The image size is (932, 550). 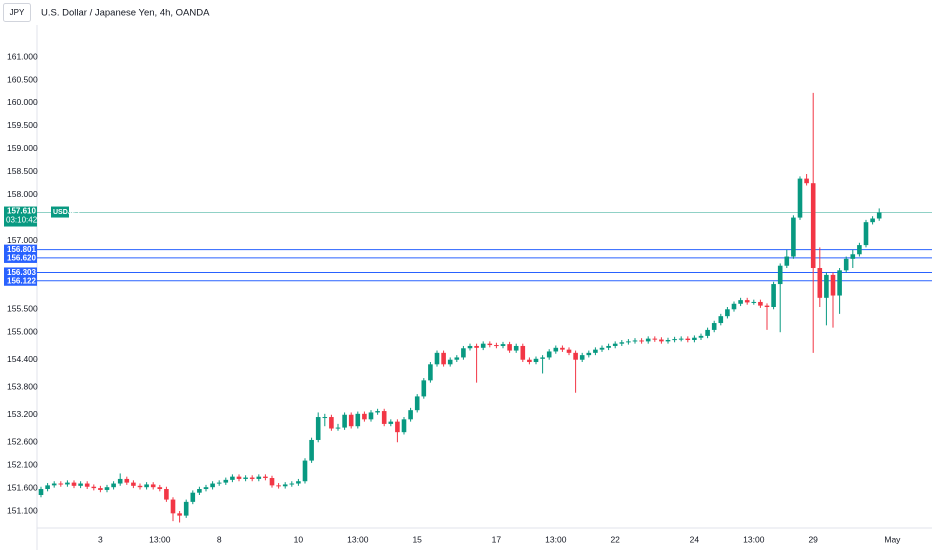 I want to click on y-tick-label: 152.100, so click(x=22, y=464).